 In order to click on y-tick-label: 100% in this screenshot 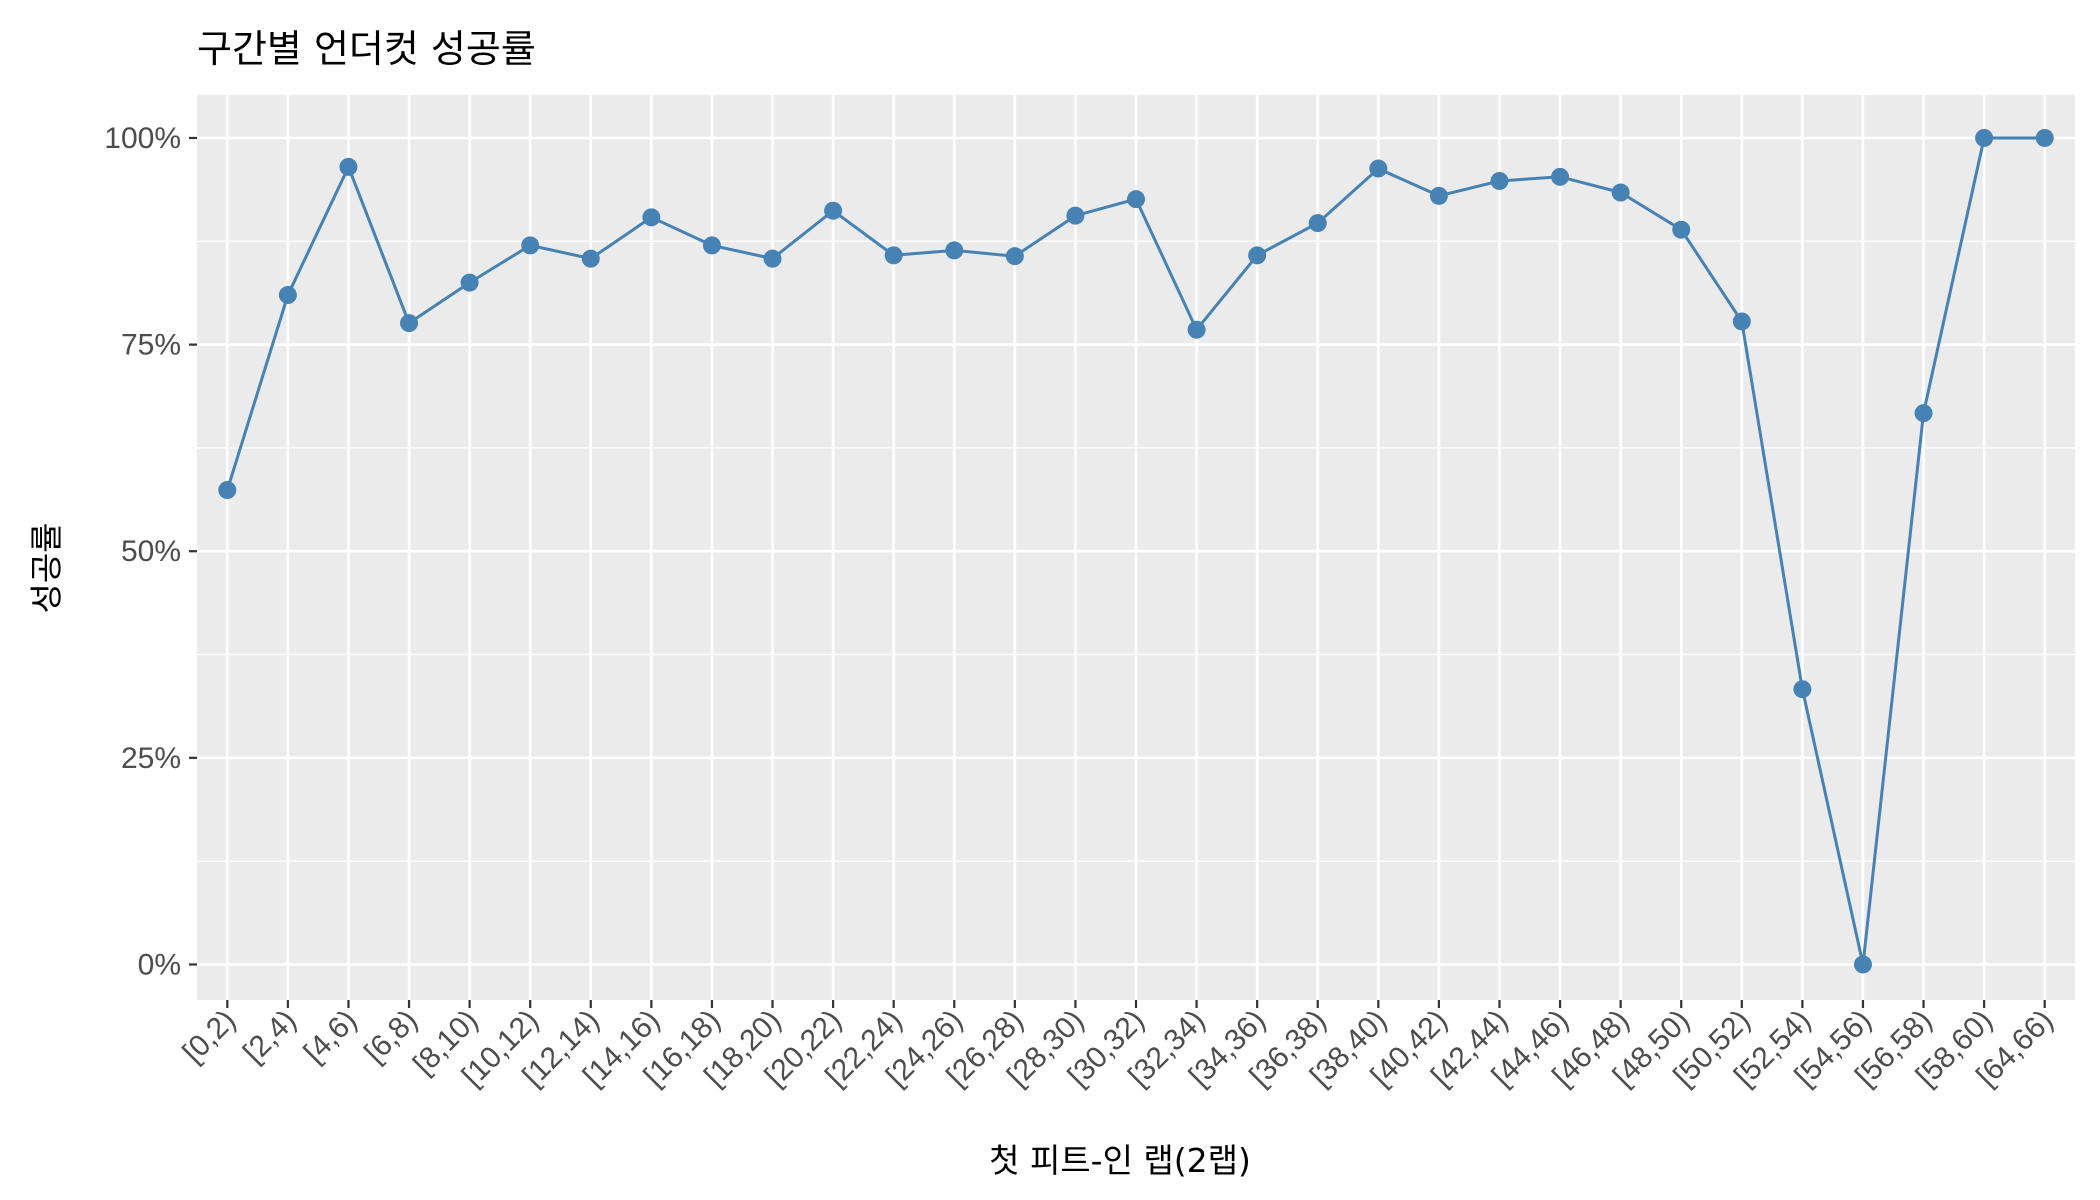, I will do `click(142, 138)`.